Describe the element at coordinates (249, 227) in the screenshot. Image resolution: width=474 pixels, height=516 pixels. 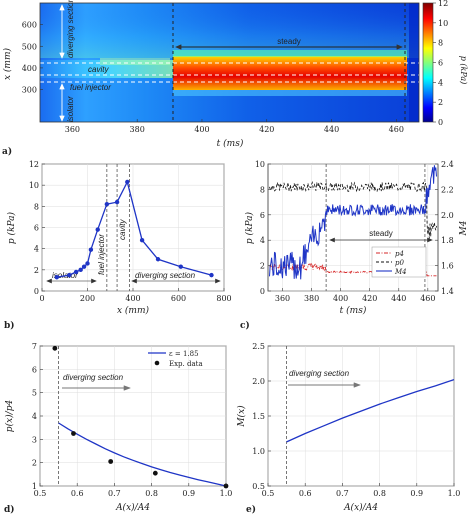
I see `panel-c-ylabel-left: p (kPa)` at that location.